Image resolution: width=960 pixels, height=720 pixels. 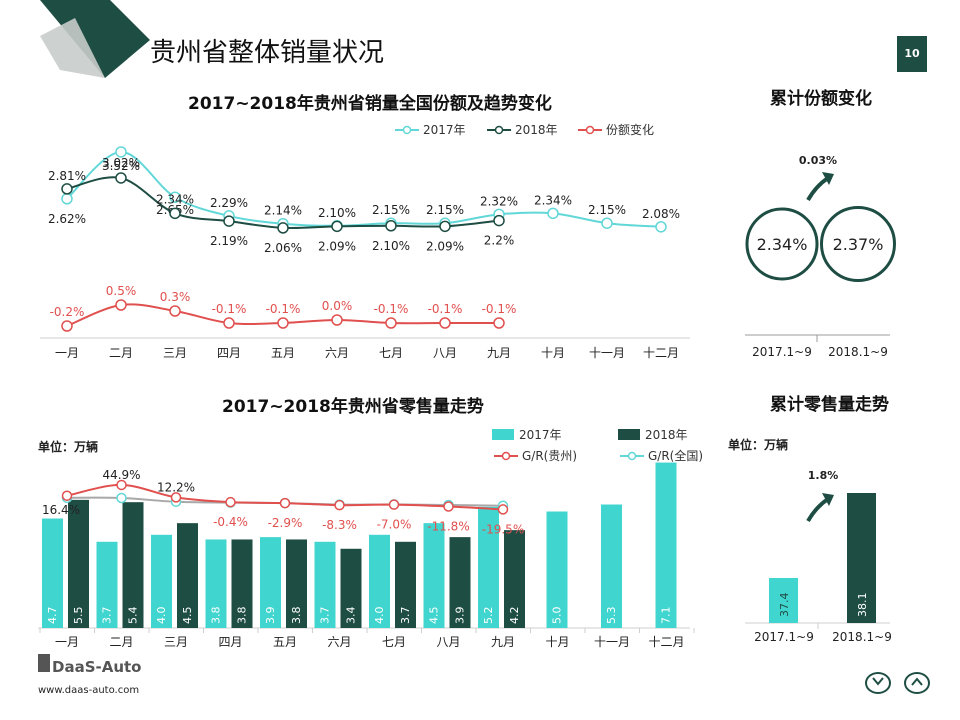 What do you see at coordinates (175, 297) in the screenshot?
I see `share-series-3-label-3: 0.3%` at bounding box center [175, 297].